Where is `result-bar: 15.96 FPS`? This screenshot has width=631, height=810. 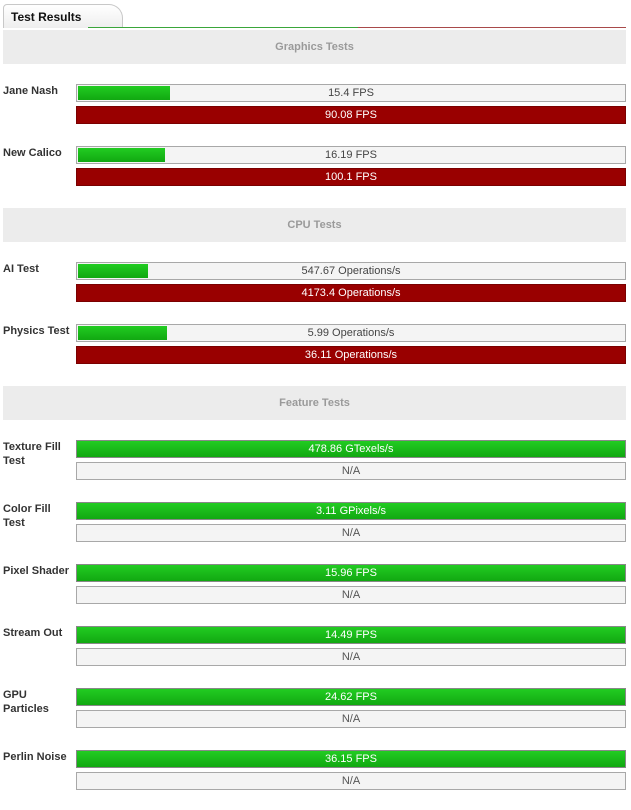
result-bar: 15.96 FPS is located at coordinates (351, 573).